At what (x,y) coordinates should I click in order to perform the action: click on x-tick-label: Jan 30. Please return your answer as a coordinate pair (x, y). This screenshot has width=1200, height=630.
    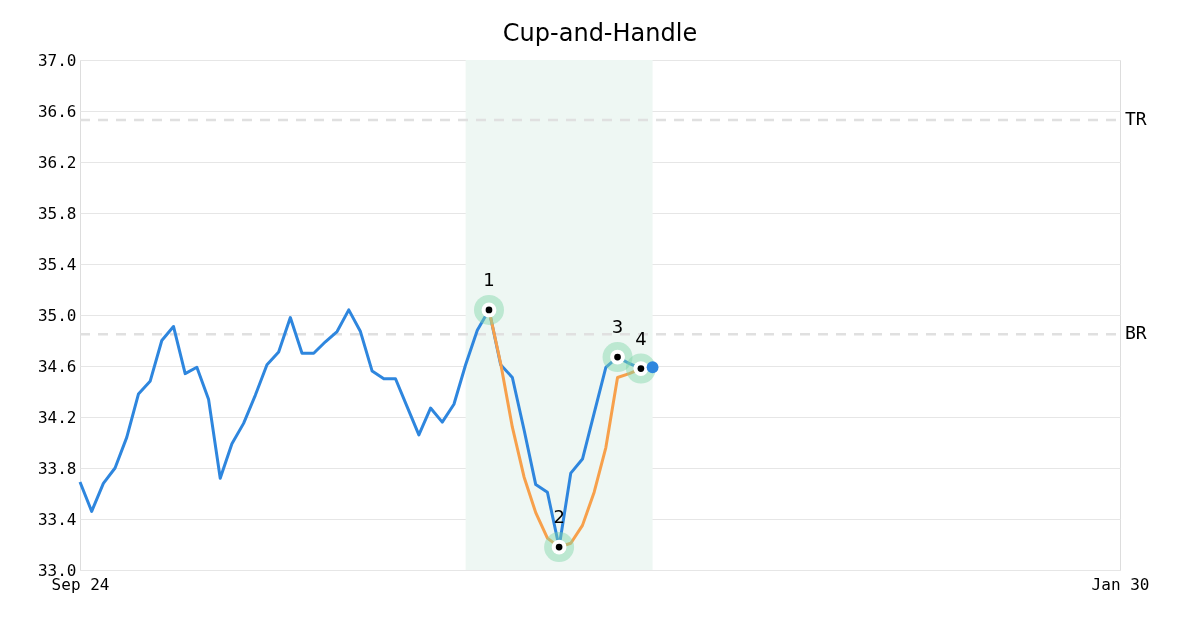
    Looking at the image, I should click on (1120, 584).